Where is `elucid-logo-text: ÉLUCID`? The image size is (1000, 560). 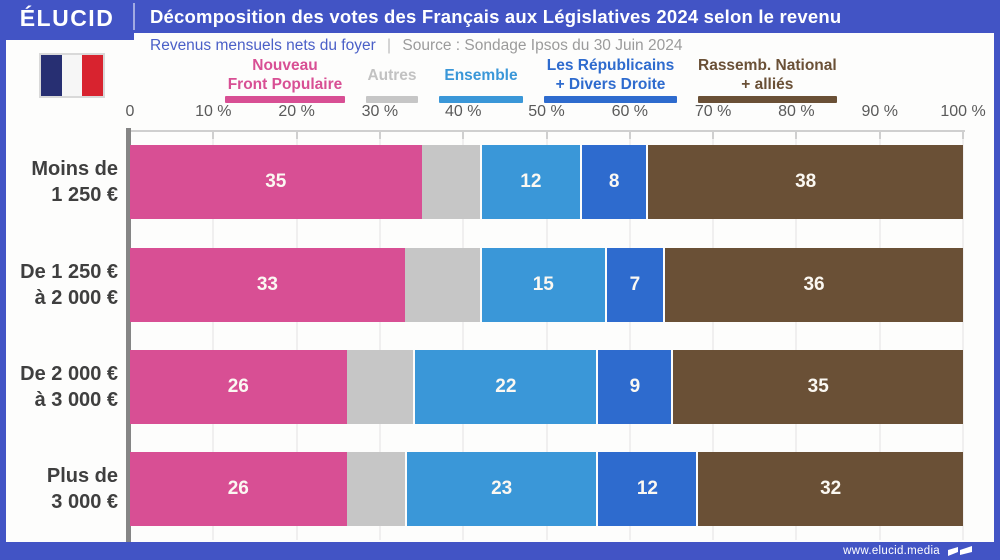
elucid-logo-text: ÉLUCID is located at coordinates (67, 17).